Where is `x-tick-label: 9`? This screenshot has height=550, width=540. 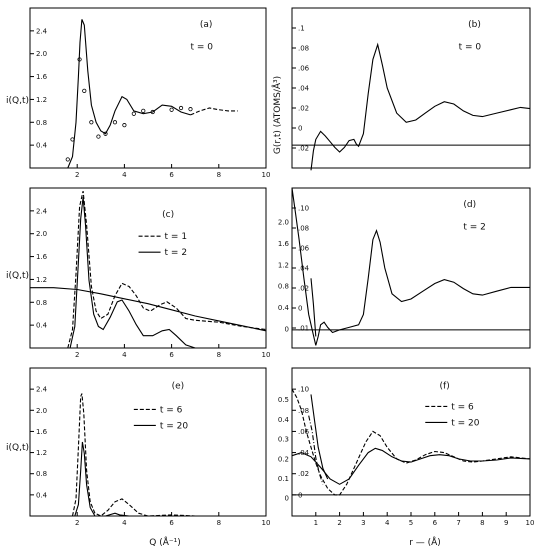
x-tick-label: 9 is located at coordinates (506, 523).